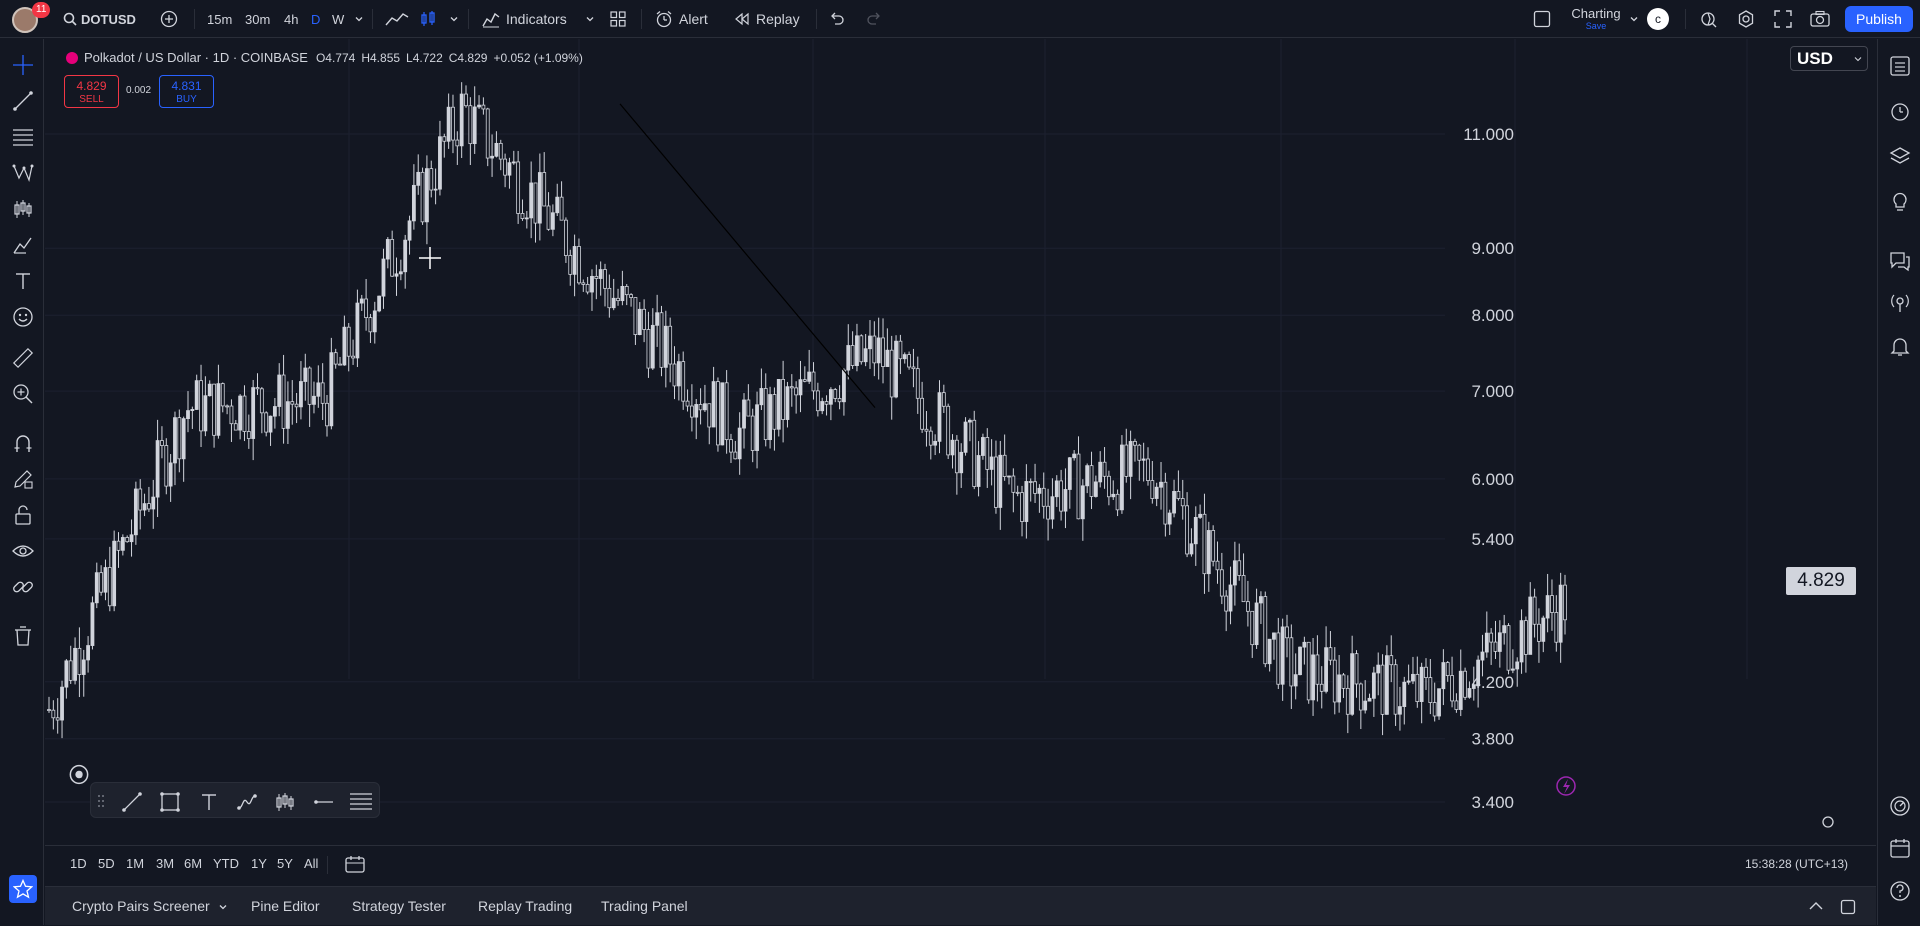  I want to click on indicators-button: Indicators, so click(524, 19).